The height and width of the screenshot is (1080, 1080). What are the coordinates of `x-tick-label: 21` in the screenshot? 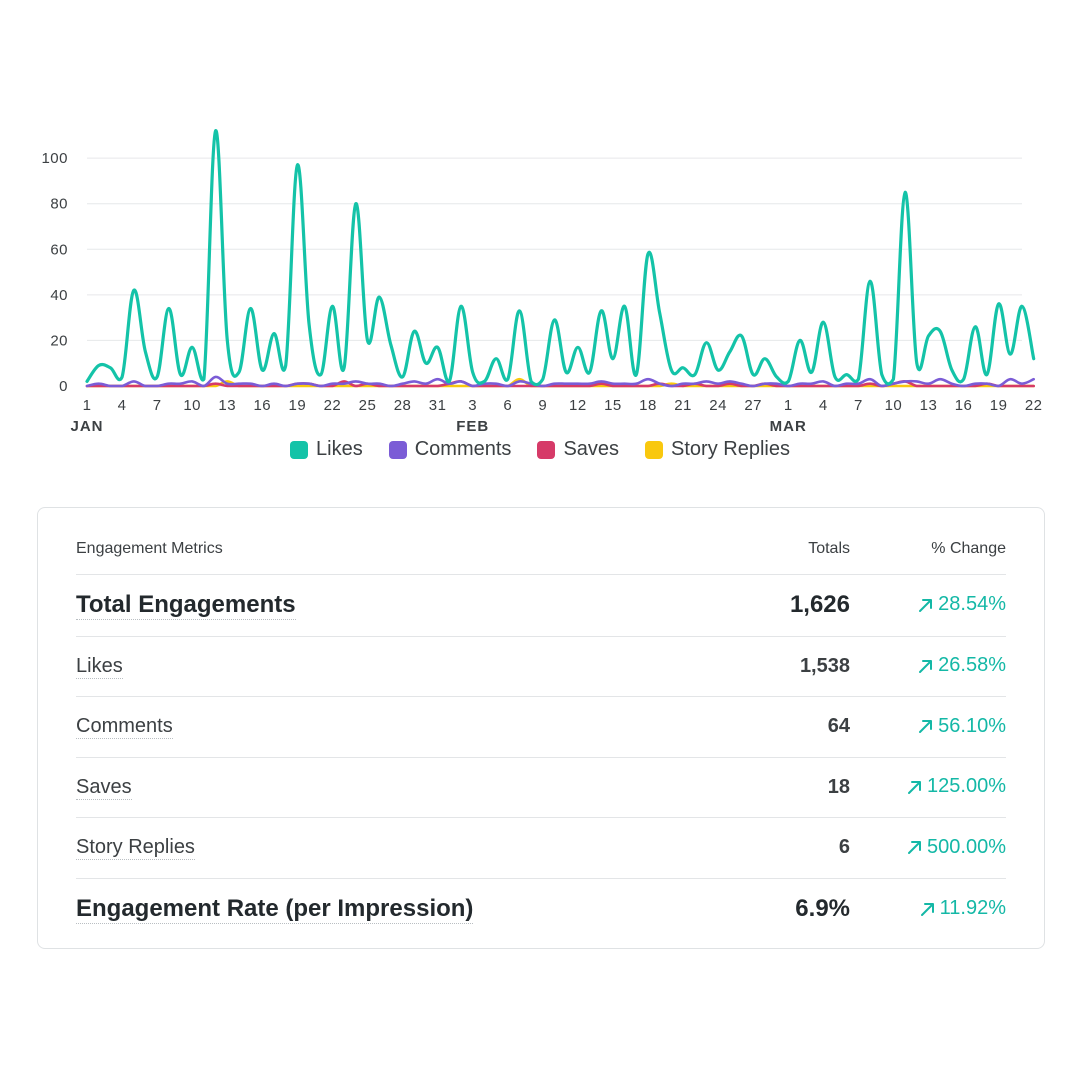 It's located at (683, 405).